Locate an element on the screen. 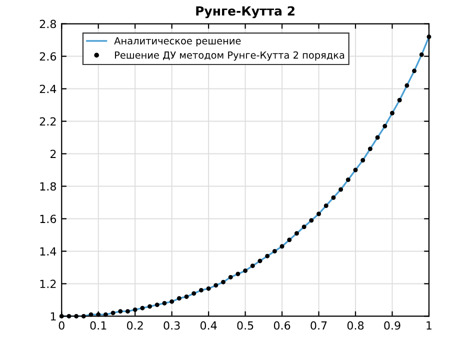 The width and height of the screenshot is (474, 340). x-tick-label: 0.9 is located at coordinates (392, 325).